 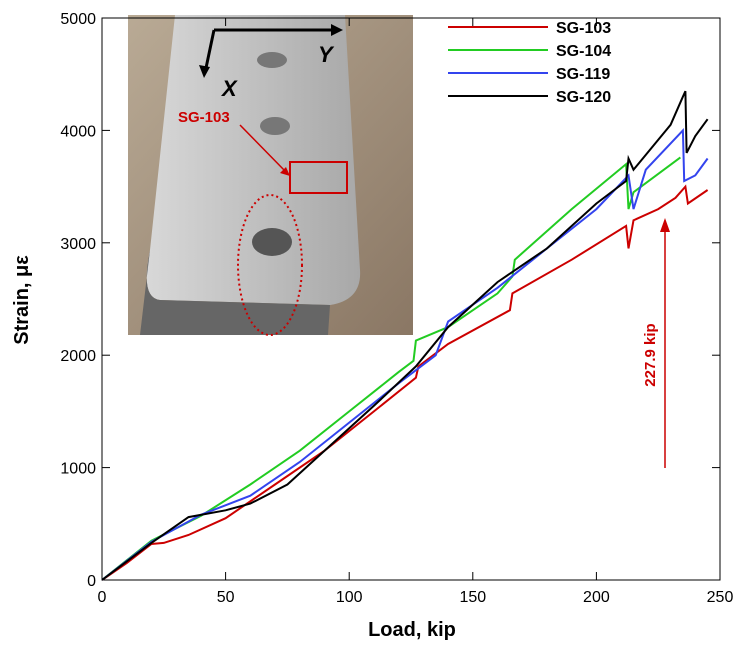 I want to click on y-tick-label: 5000, so click(x=78, y=19).